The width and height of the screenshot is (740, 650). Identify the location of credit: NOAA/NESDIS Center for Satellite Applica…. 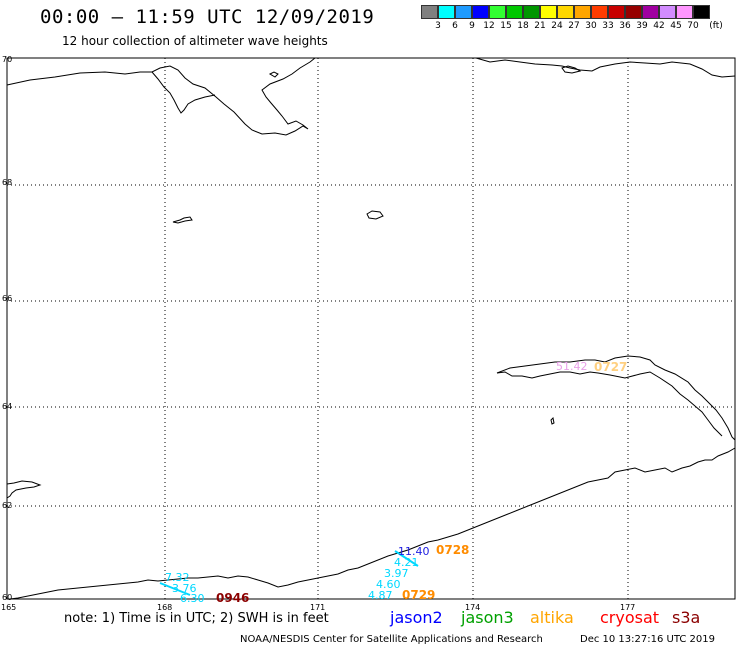
(391, 639).